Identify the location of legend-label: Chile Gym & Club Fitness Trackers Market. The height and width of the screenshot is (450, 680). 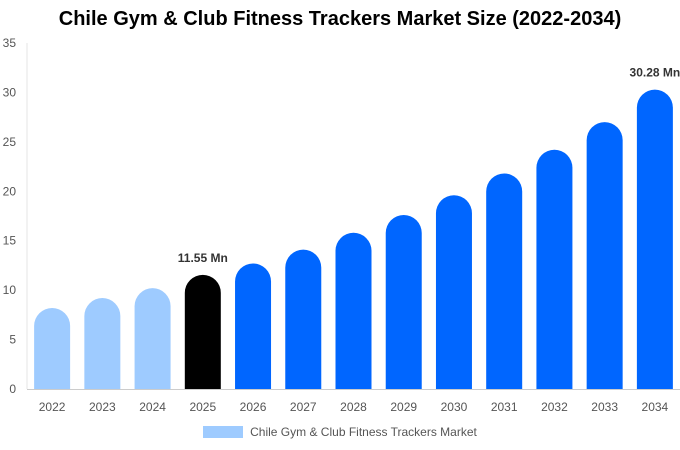
(363, 432).